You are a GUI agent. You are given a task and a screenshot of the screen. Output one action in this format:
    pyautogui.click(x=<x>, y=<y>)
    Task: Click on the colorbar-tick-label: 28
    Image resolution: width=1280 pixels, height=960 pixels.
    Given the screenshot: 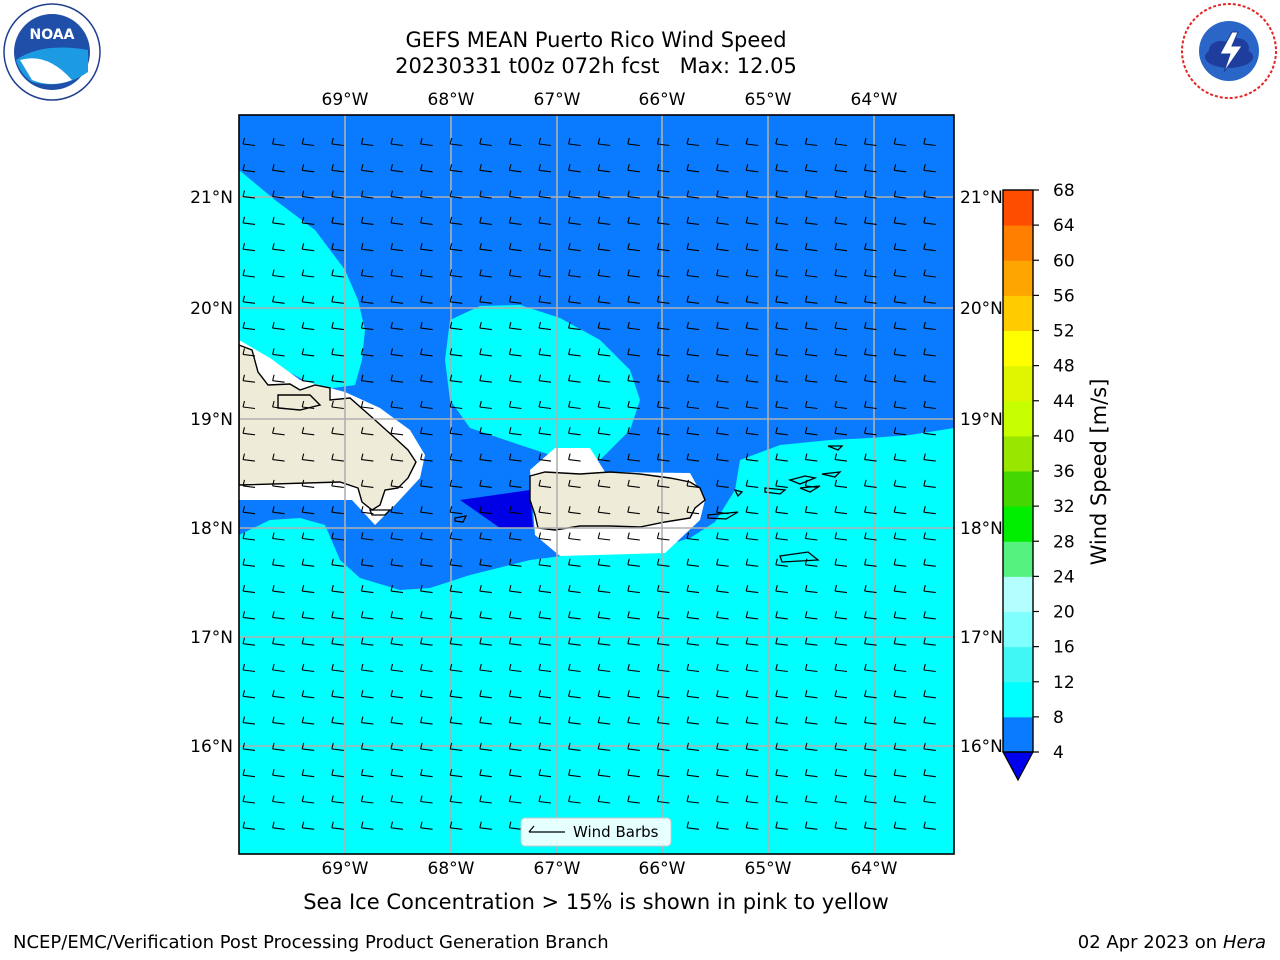 What is the action you would take?
    pyautogui.click(x=1064, y=542)
    